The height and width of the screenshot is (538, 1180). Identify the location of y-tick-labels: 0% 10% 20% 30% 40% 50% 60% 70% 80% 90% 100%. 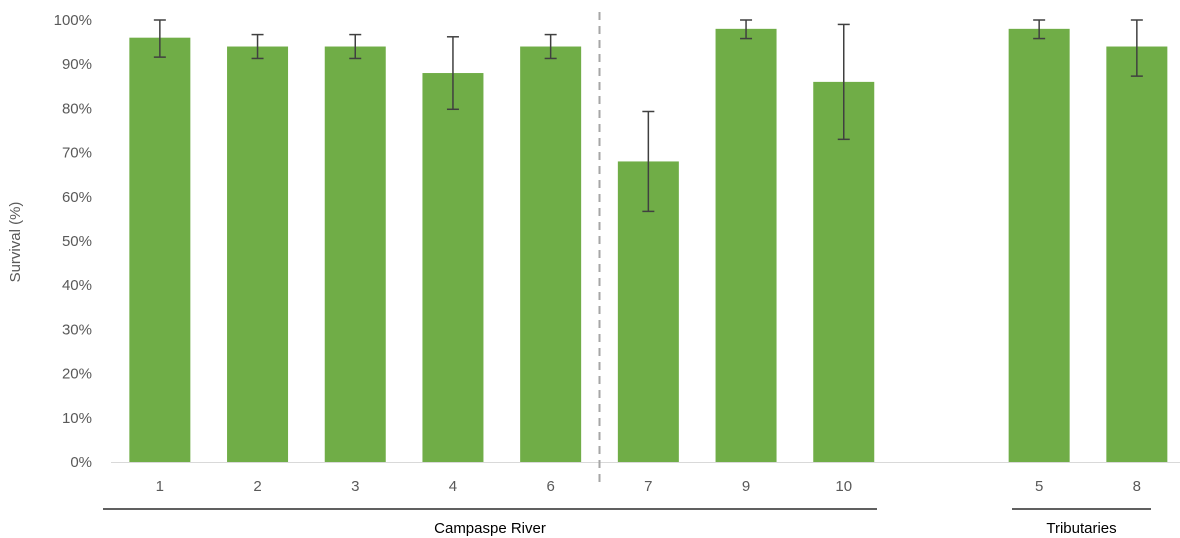
(73, 241).